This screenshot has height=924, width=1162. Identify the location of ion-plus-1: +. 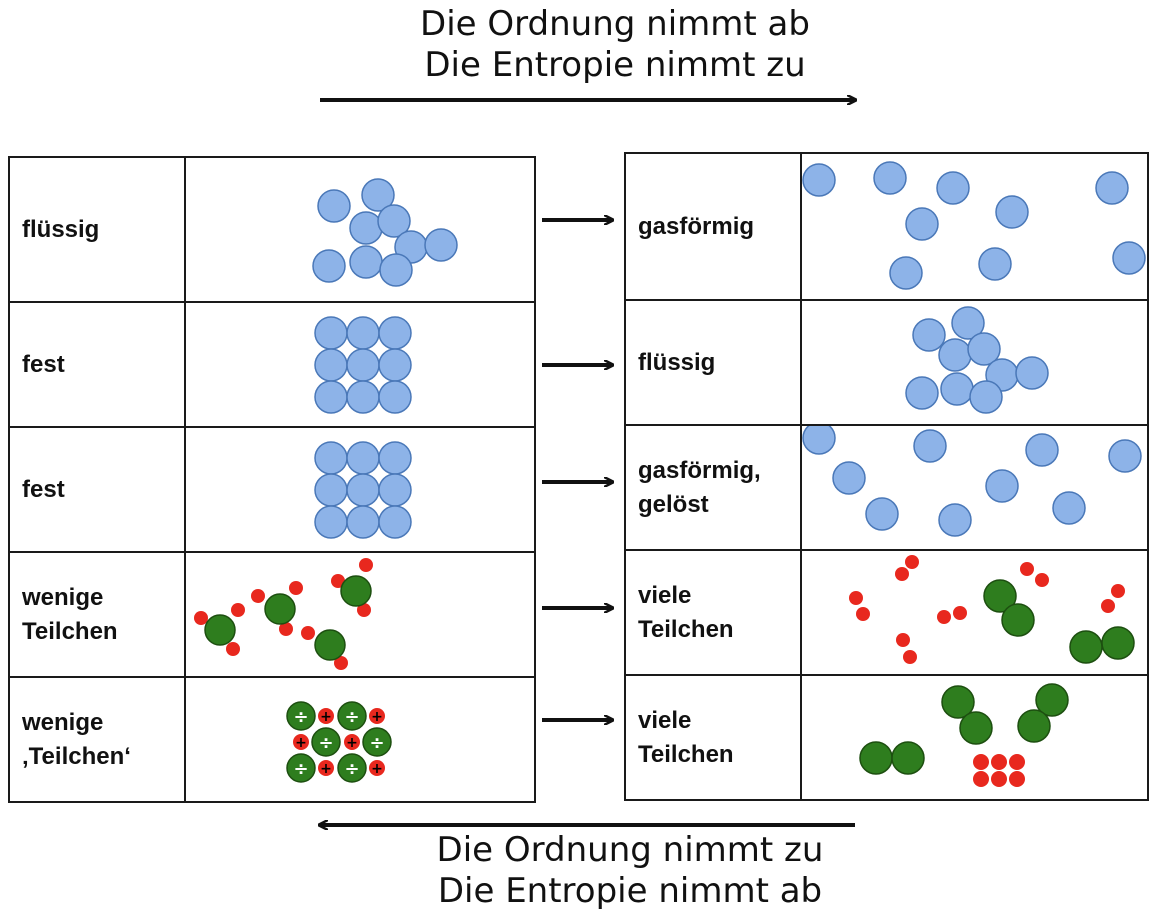
(326, 717).